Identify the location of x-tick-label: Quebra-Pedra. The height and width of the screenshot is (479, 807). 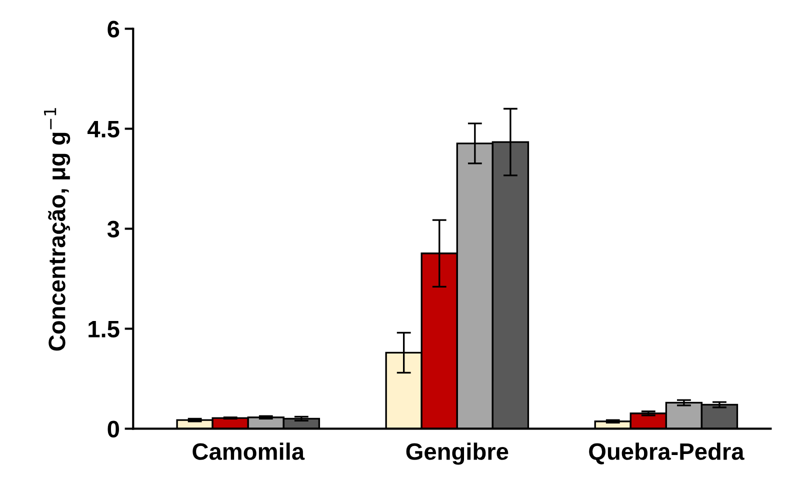
(666, 453).